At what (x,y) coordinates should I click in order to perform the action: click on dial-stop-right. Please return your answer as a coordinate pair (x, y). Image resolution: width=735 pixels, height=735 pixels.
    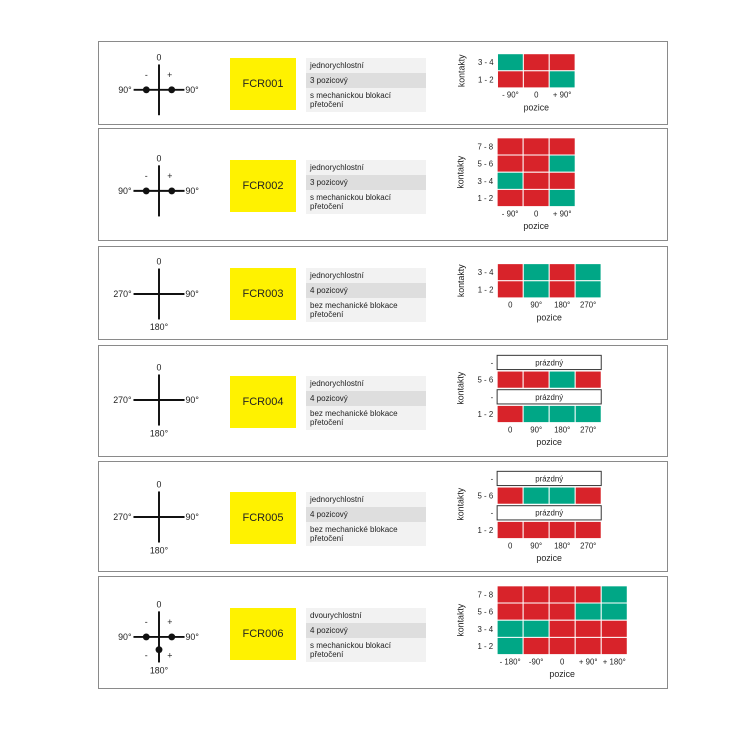
    Looking at the image, I should click on (172, 90).